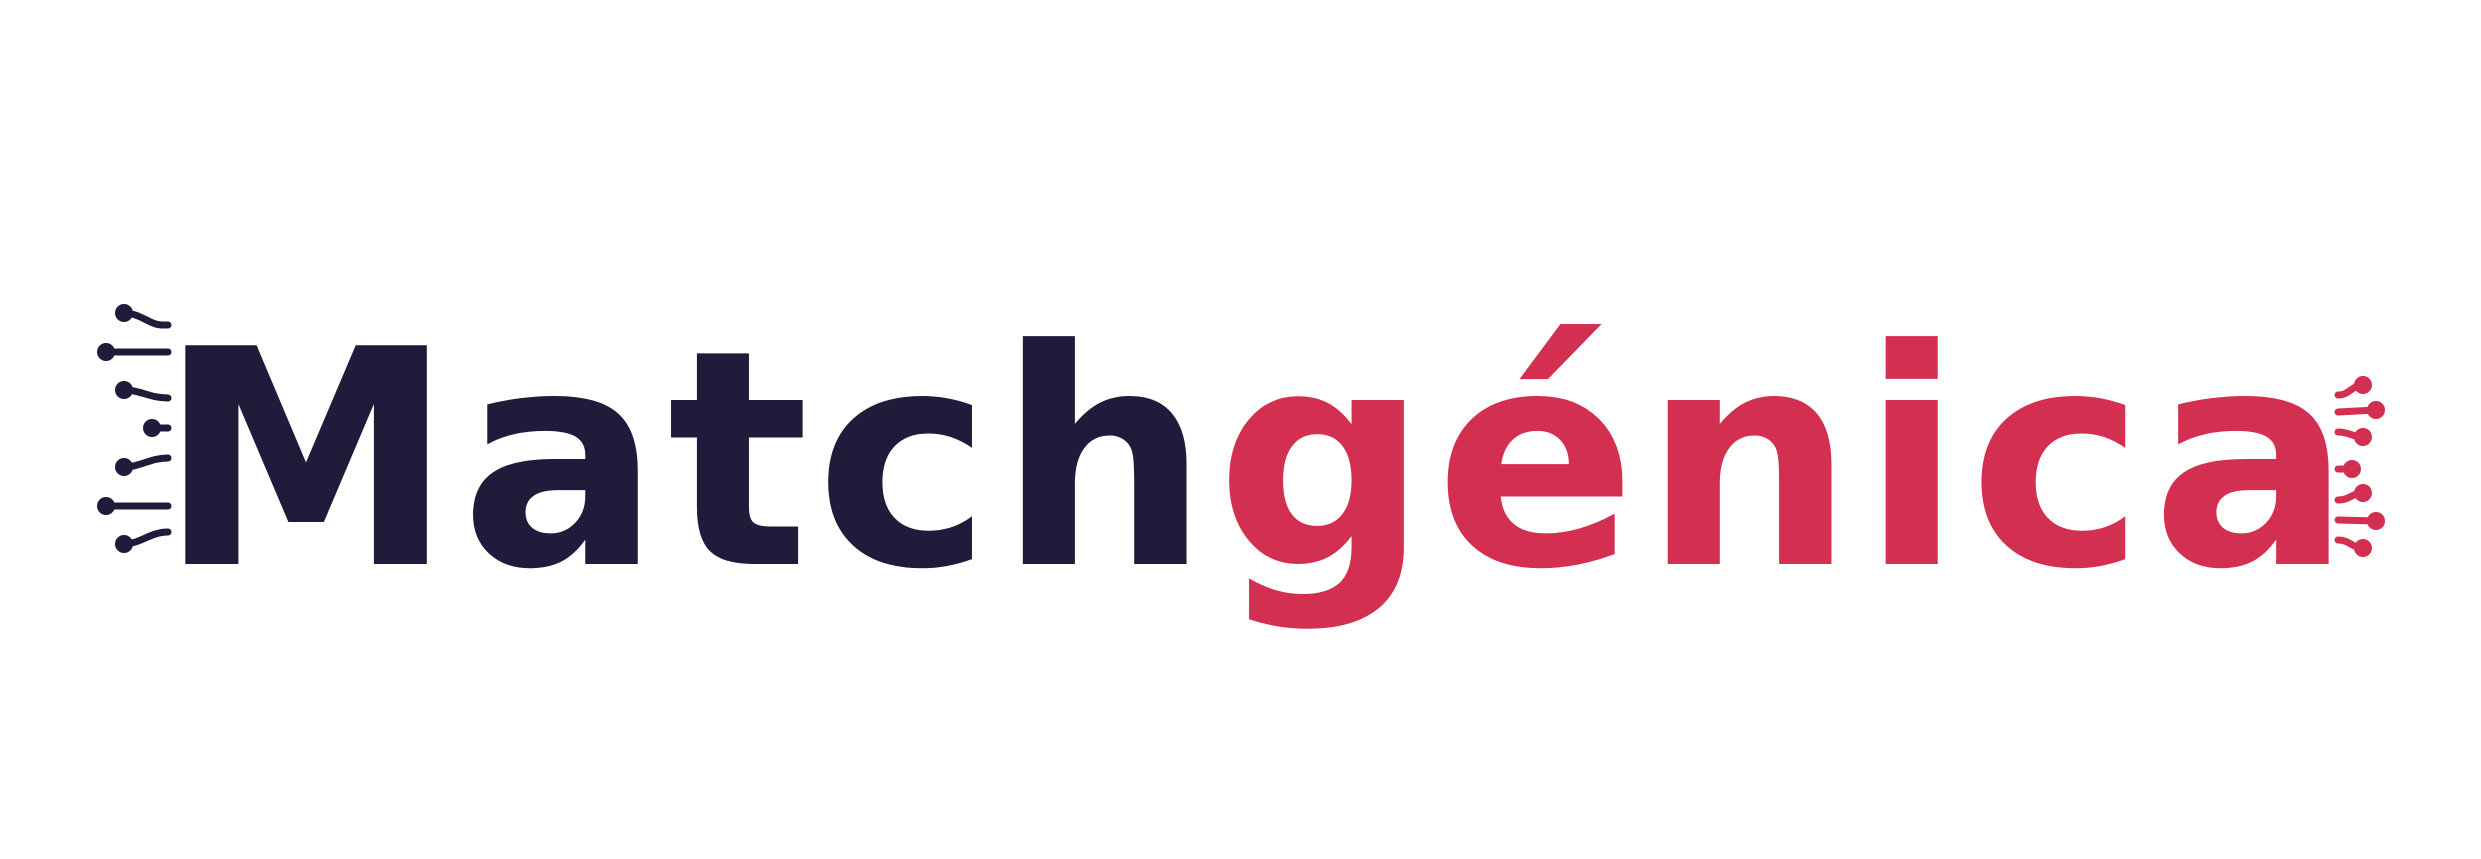 This screenshot has width=2481, height=859. Describe the element at coordinates (2359, 466) in the screenshot. I see `right-circuit-icon` at that location.